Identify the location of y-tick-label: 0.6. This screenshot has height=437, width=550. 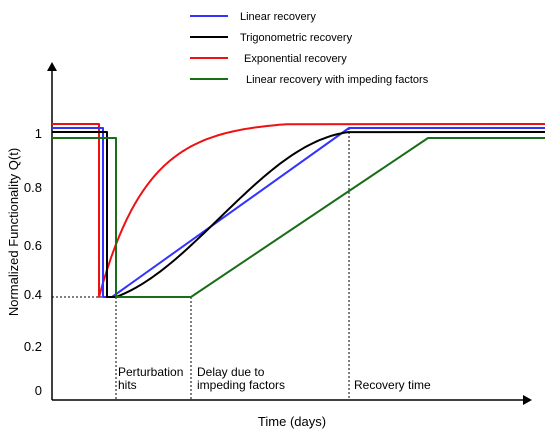
(33, 245).